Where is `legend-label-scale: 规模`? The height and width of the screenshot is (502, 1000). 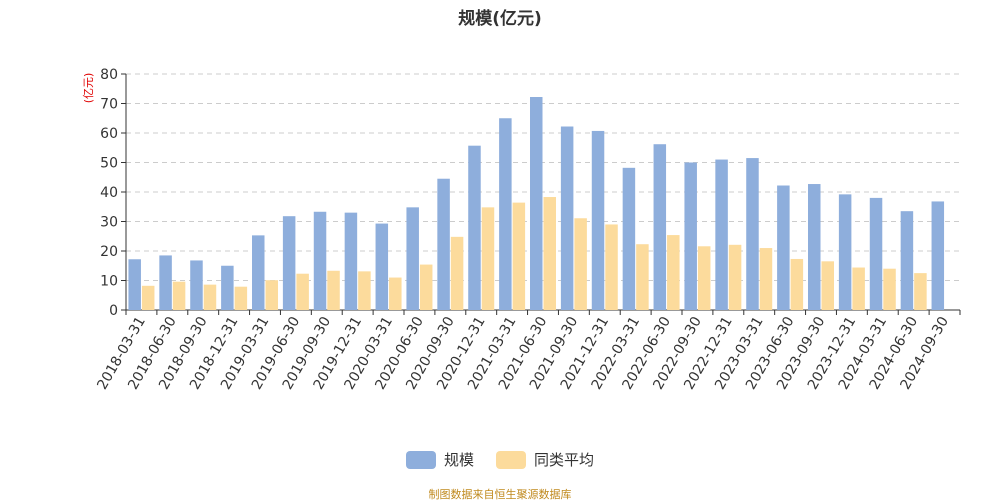
legend-label-scale: 规模 is located at coordinates (458, 460).